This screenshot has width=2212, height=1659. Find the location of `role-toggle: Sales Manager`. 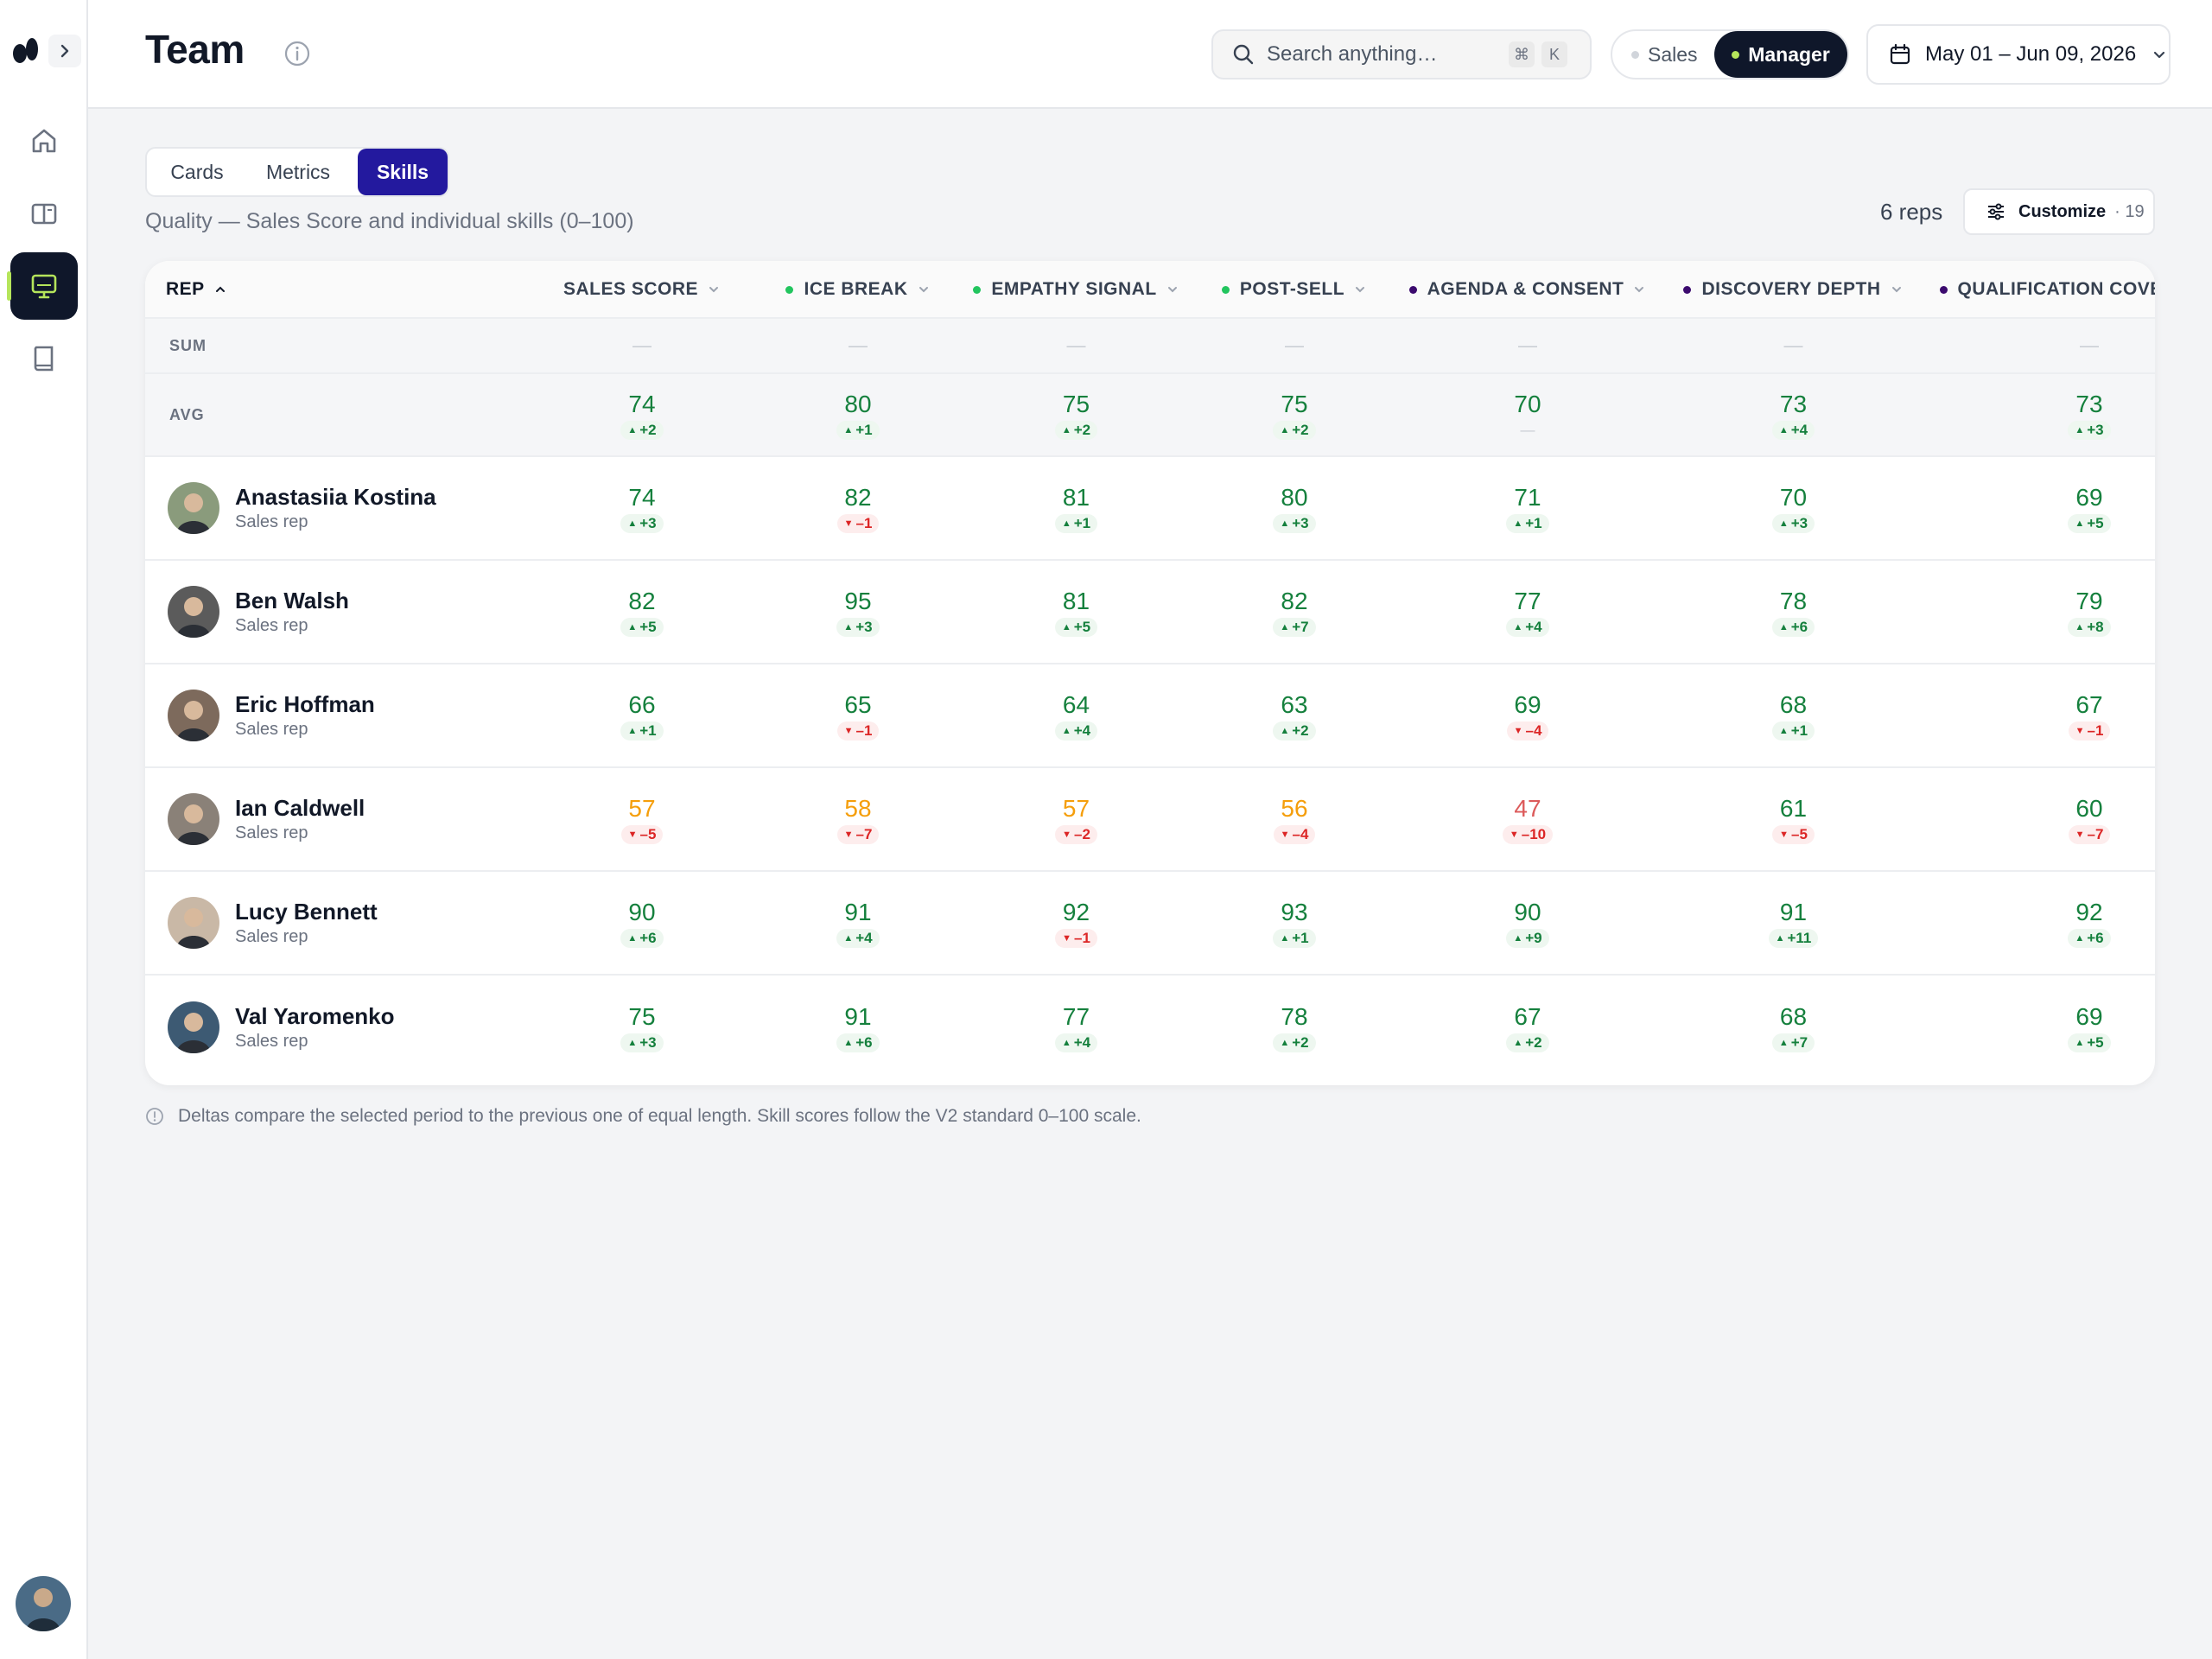

role-toggle: Sales Manager is located at coordinates (1730, 54).